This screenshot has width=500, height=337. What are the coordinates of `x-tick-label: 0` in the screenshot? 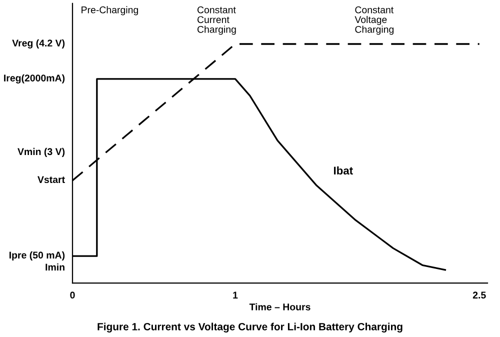 It's located at (72, 295).